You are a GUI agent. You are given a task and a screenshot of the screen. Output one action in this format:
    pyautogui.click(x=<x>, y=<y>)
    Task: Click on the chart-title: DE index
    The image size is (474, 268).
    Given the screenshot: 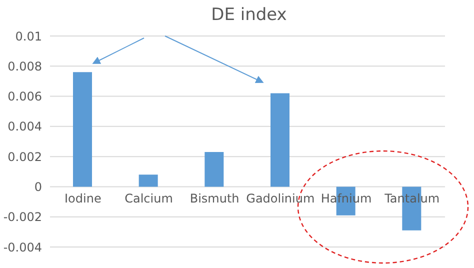 What is the action you would take?
    pyautogui.click(x=249, y=15)
    